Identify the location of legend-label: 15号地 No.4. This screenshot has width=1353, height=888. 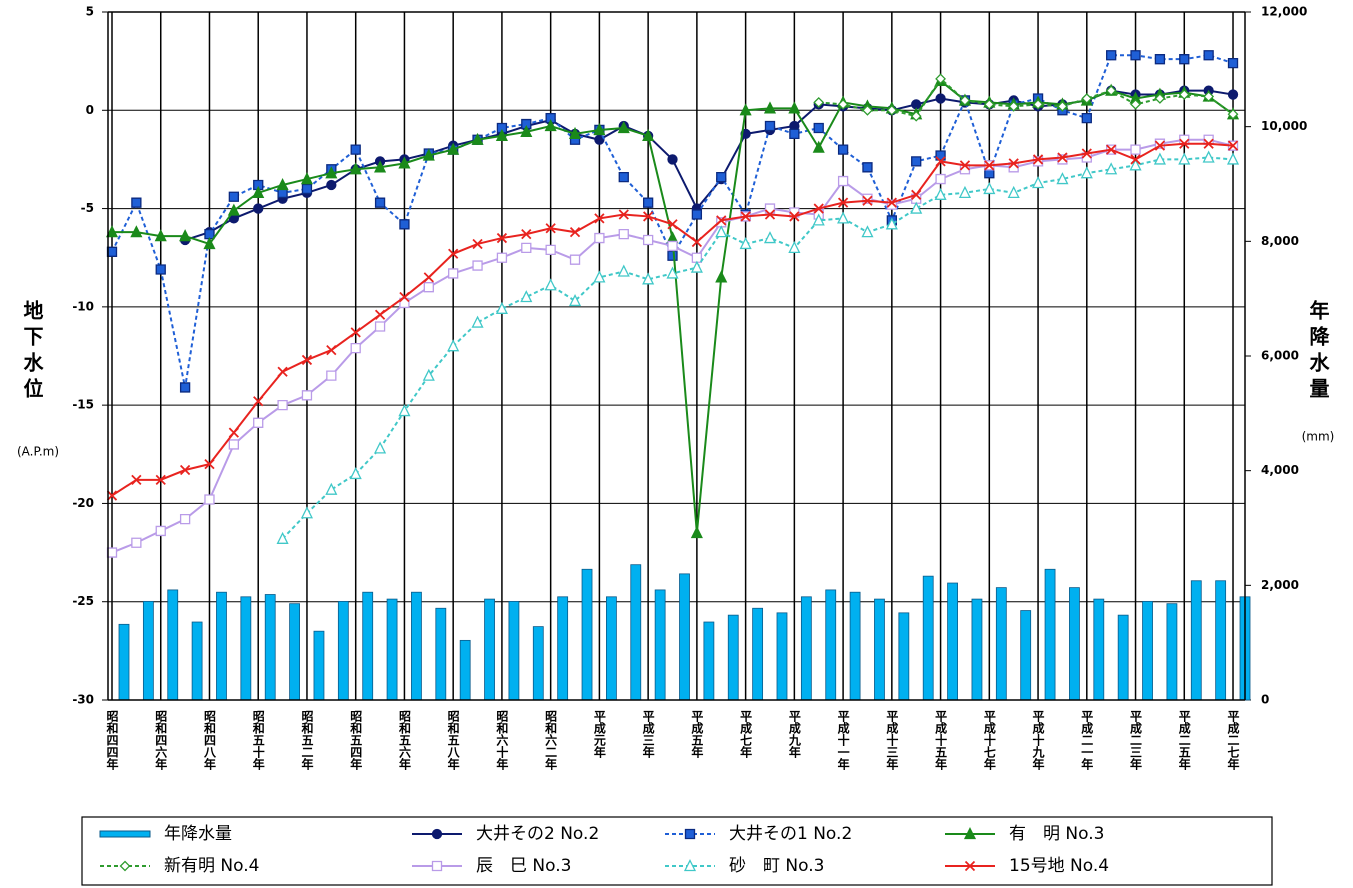
(1059, 866).